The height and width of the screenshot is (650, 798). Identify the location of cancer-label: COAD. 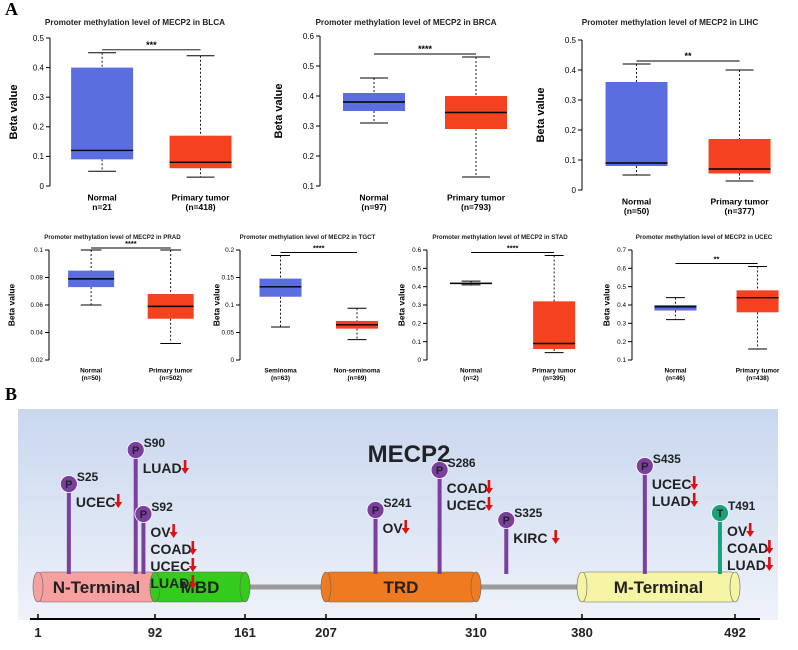
(170, 549).